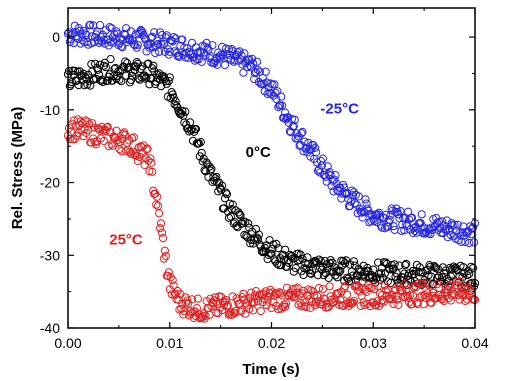 This screenshot has width=505, height=381. Describe the element at coordinates (67, 343) in the screenshot. I see `x-tick-label: 0.00` at that location.